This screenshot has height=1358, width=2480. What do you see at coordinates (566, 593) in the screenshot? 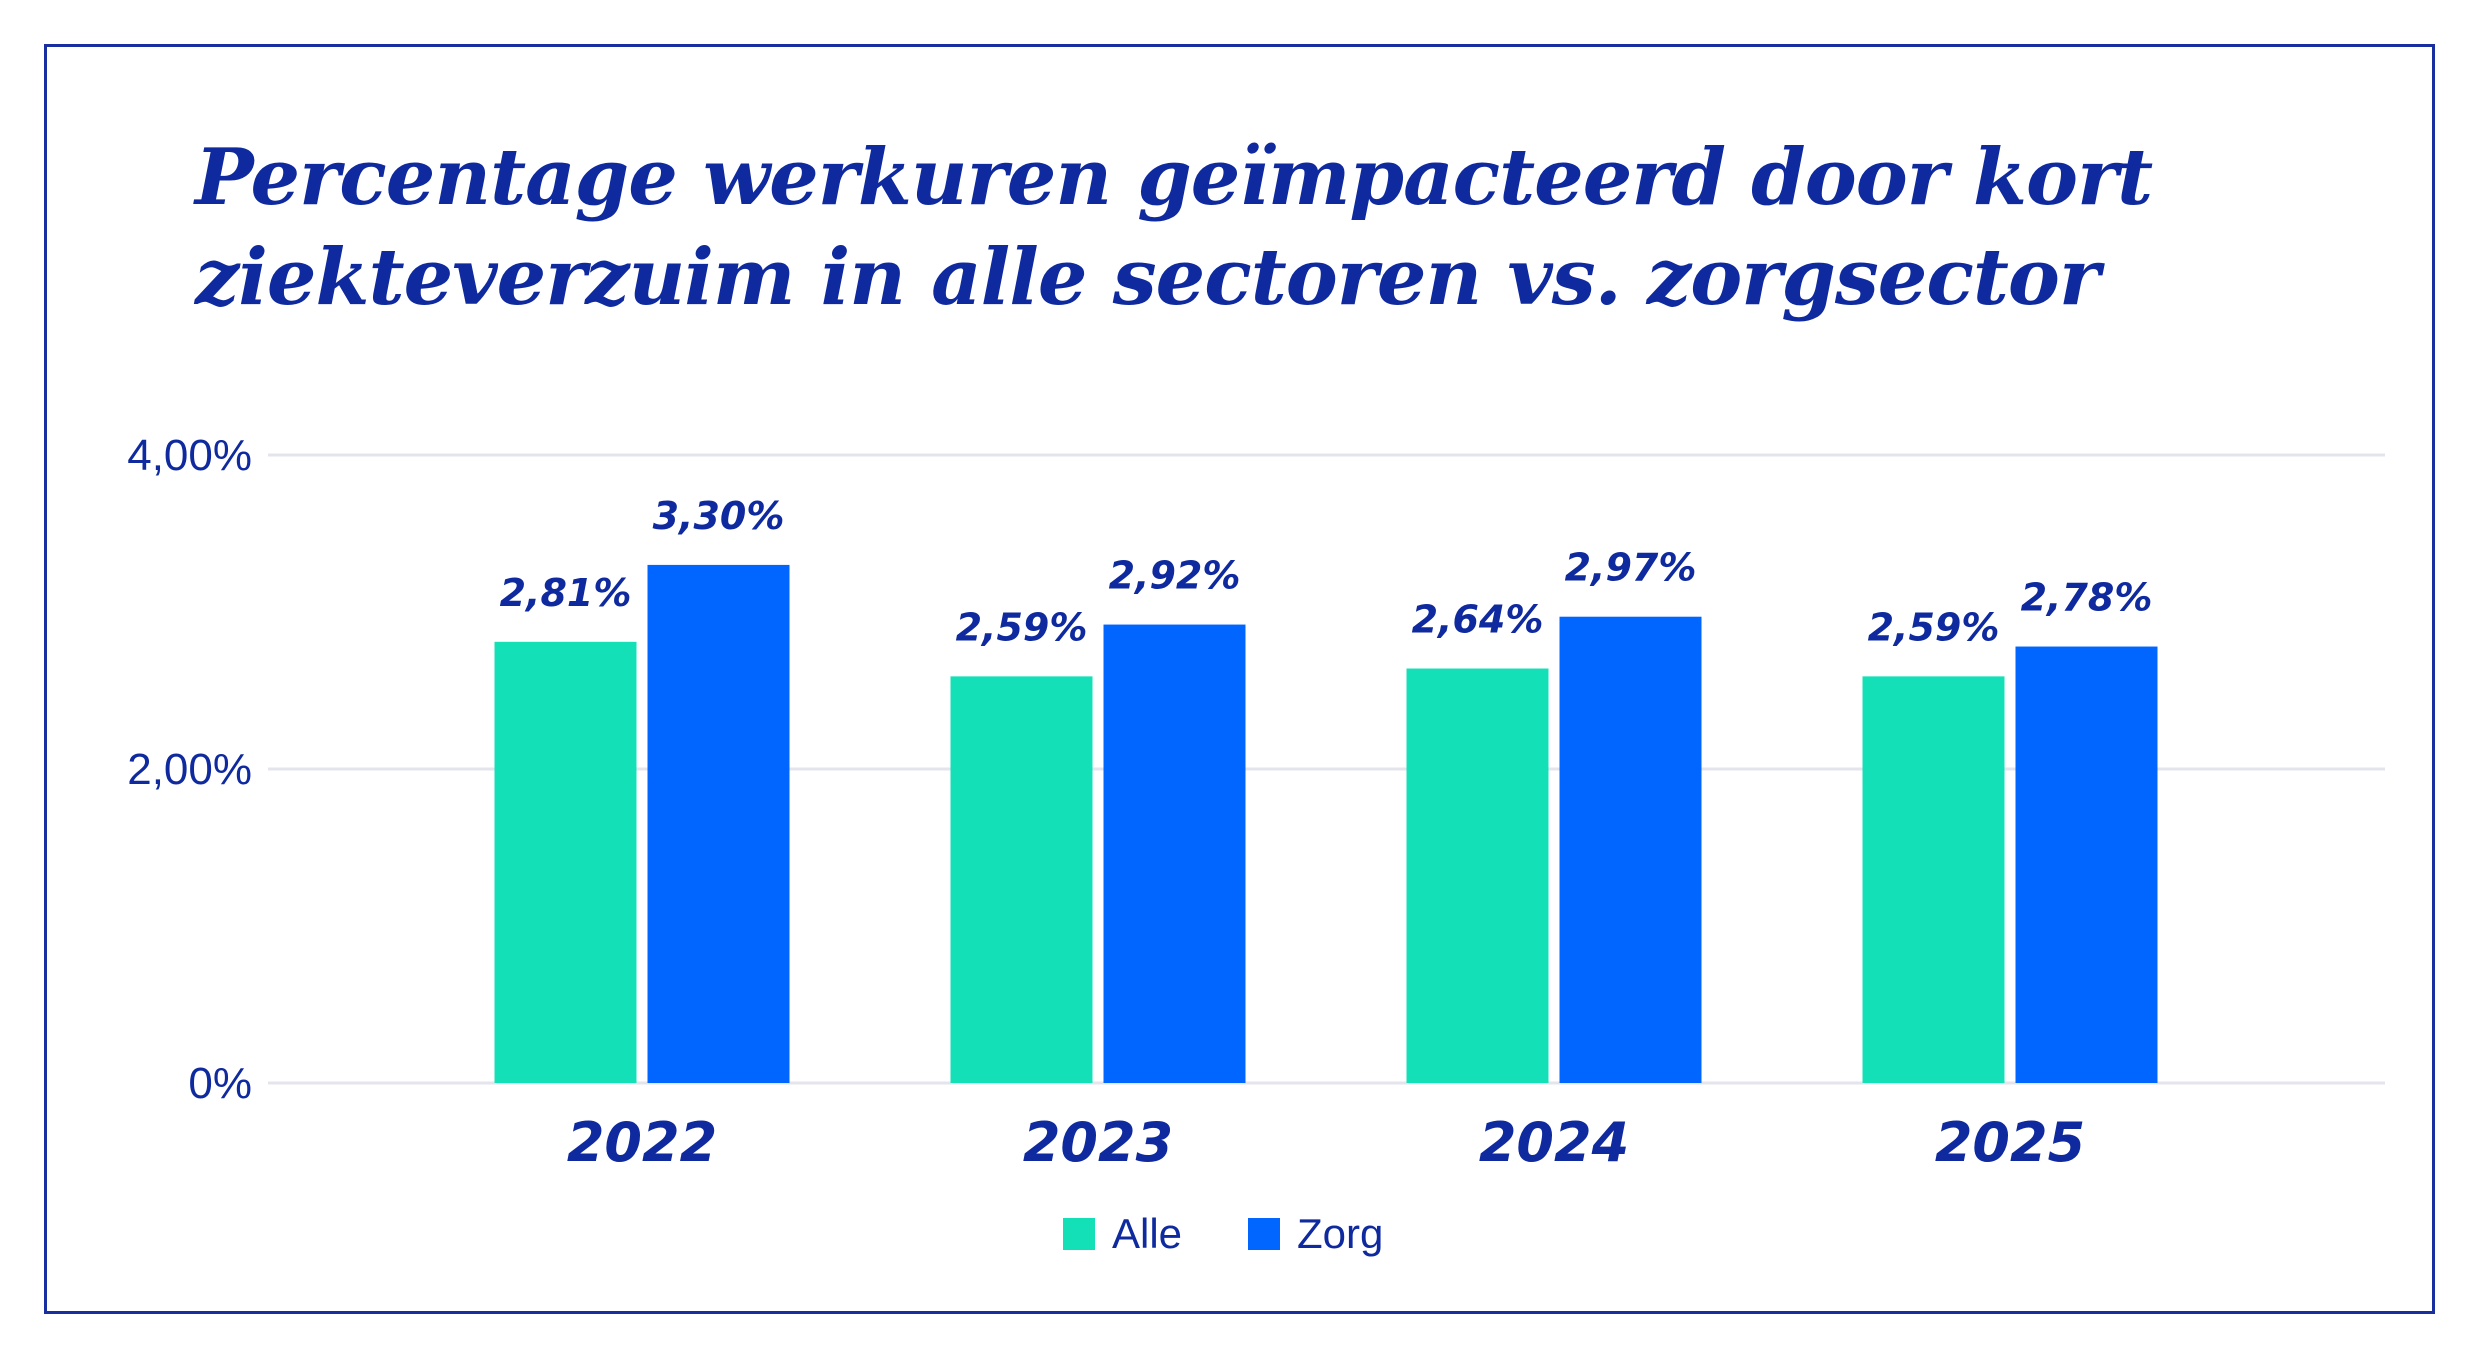
I see `data-label-alle-2022: 2,81%` at bounding box center [566, 593].